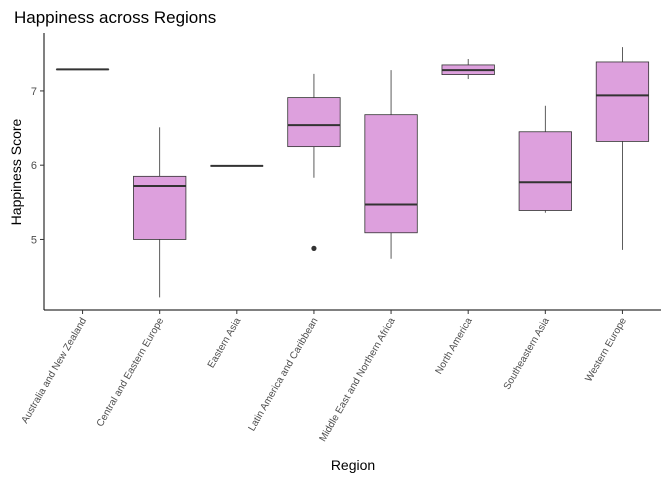 The height and width of the screenshot is (480, 672). Describe the element at coordinates (16, 171) in the screenshot. I see `y-axis-title: Happiness Score` at that location.